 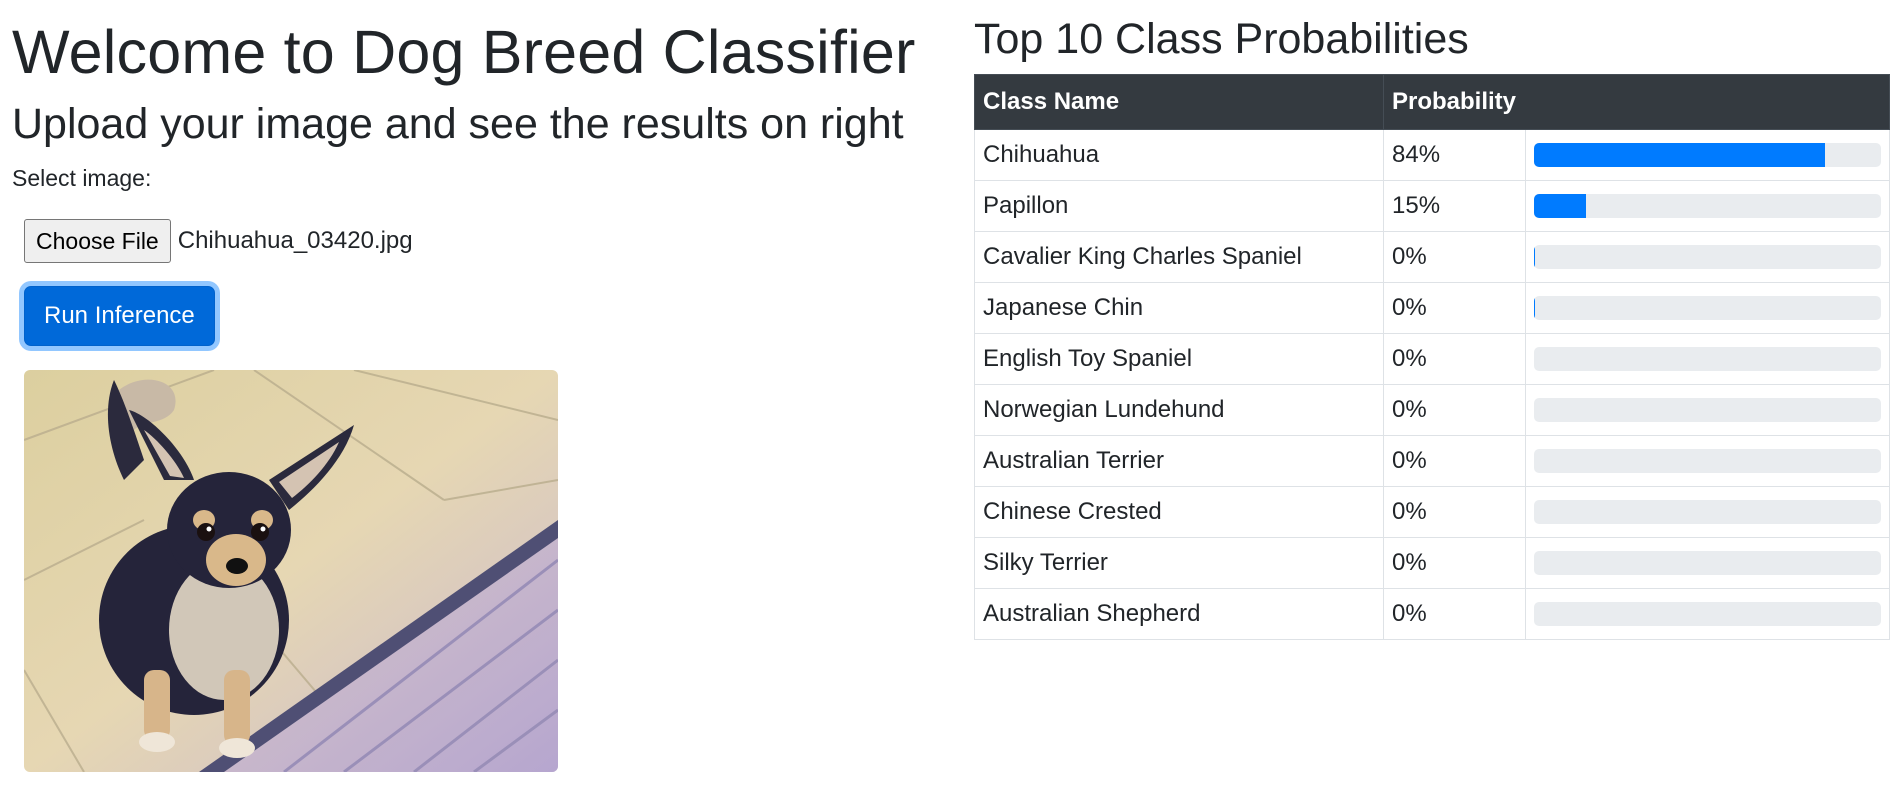 I want to click on probability-cell: 15%, so click(x=1454, y=206).